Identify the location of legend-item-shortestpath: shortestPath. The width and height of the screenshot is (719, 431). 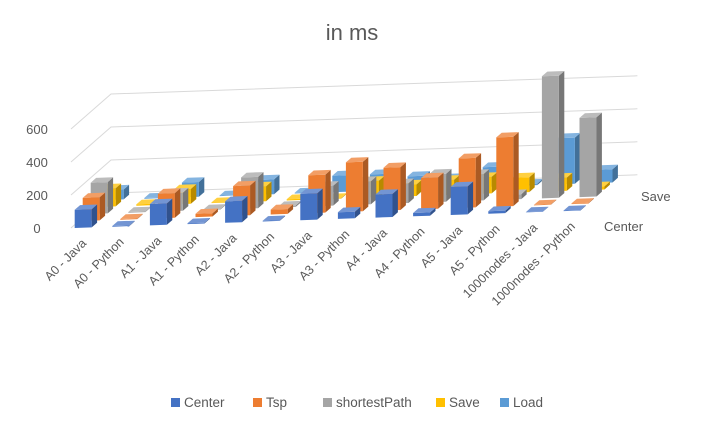
(367, 402).